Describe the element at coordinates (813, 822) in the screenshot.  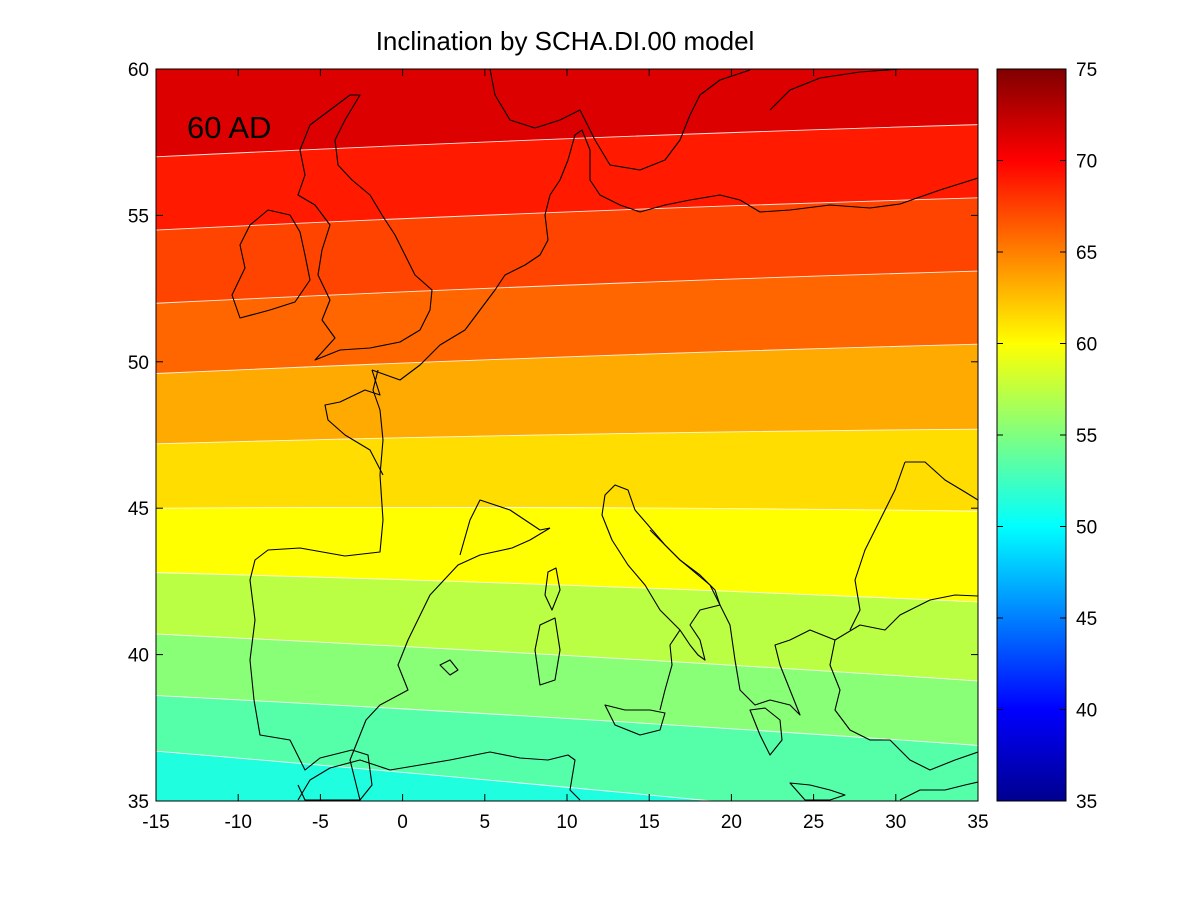
I see `x-tick-label: 25` at that location.